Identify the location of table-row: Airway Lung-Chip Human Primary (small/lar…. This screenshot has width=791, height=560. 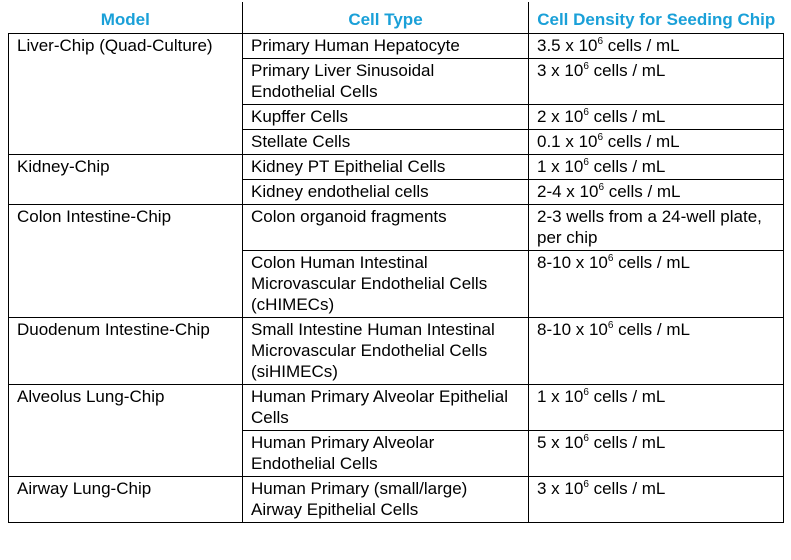
(396, 499).